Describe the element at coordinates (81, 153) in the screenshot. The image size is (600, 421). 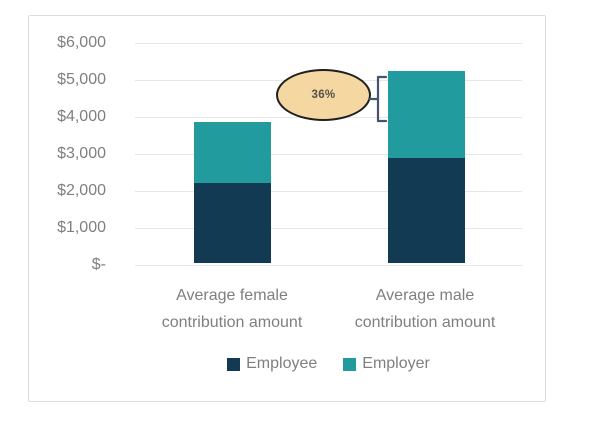
I see `y-axis-tick-label: $3,000` at that location.